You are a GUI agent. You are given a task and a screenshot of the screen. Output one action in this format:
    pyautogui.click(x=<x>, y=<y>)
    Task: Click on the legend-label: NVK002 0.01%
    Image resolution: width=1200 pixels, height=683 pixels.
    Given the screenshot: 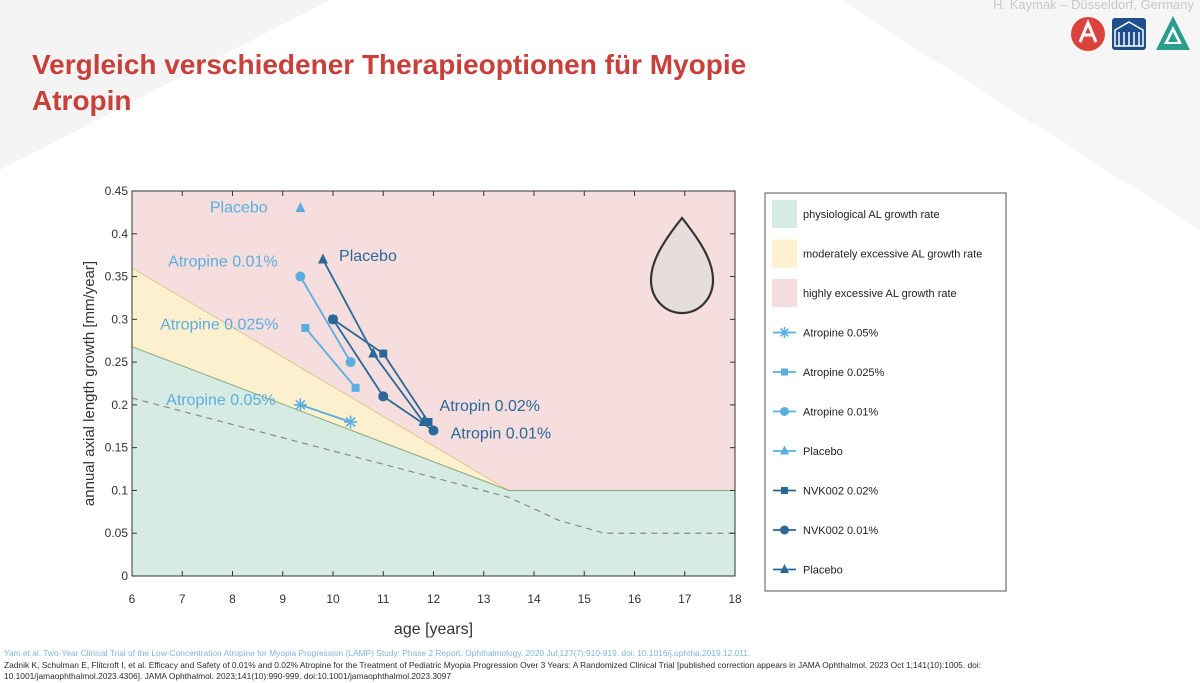 What is the action you would take?
    pyautogui.click(x=840, y=531)
    